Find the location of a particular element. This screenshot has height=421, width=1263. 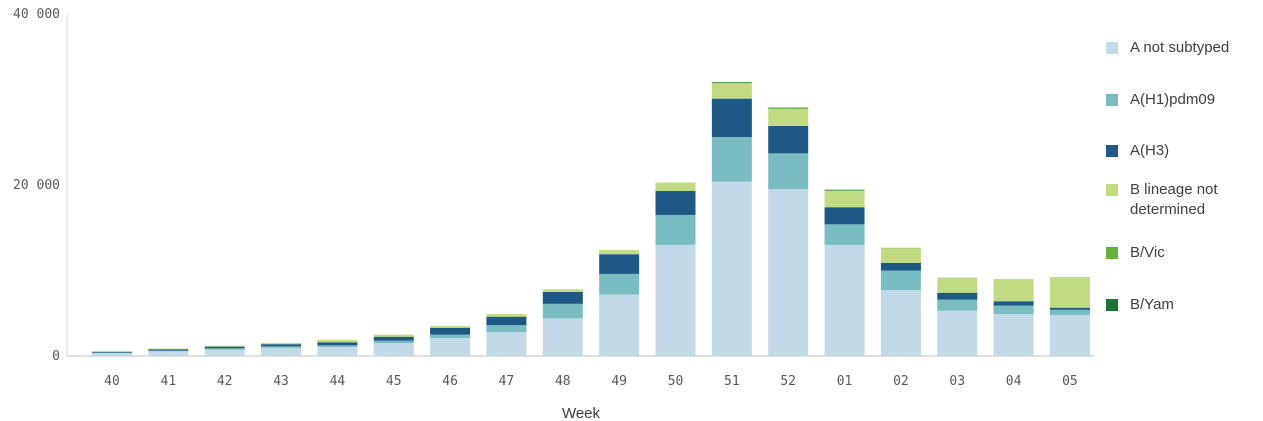

x-tick-label: 52 is located at coordinates (788, 381).